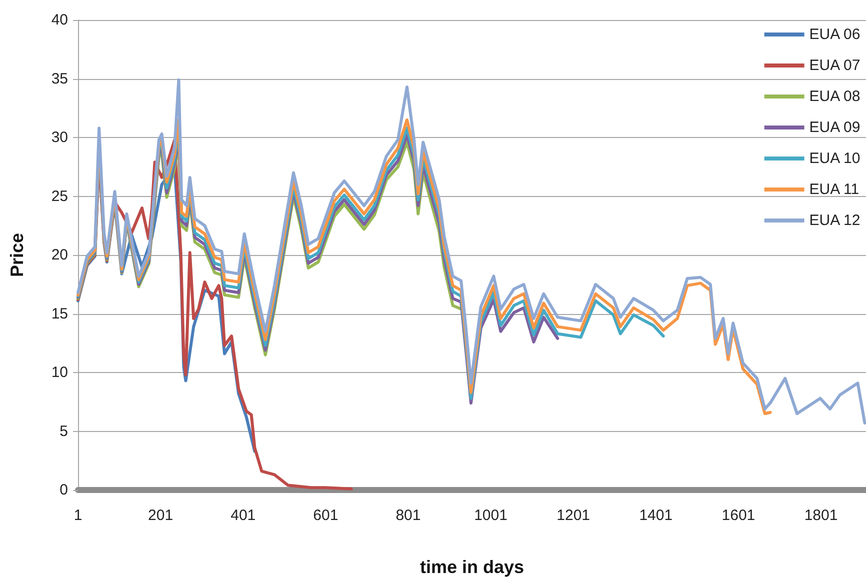 The width and height of the screenshot is (866, 581). What do you see at coordinates (59, 372) in the screenshot?
I see `y-tick-label: 10` at bounding box center [59, 372].